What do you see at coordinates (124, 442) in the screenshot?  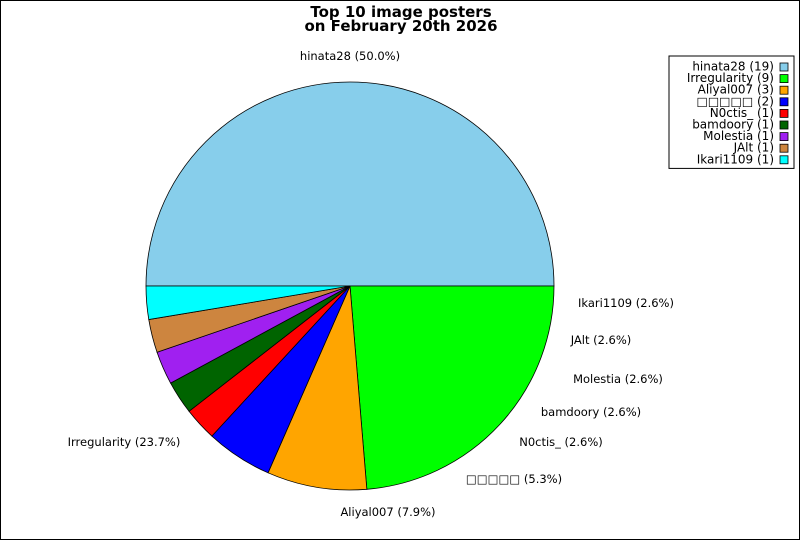 I see `slice-label-1: Irregularity (23.7%)` at bounding box center [124, 442].